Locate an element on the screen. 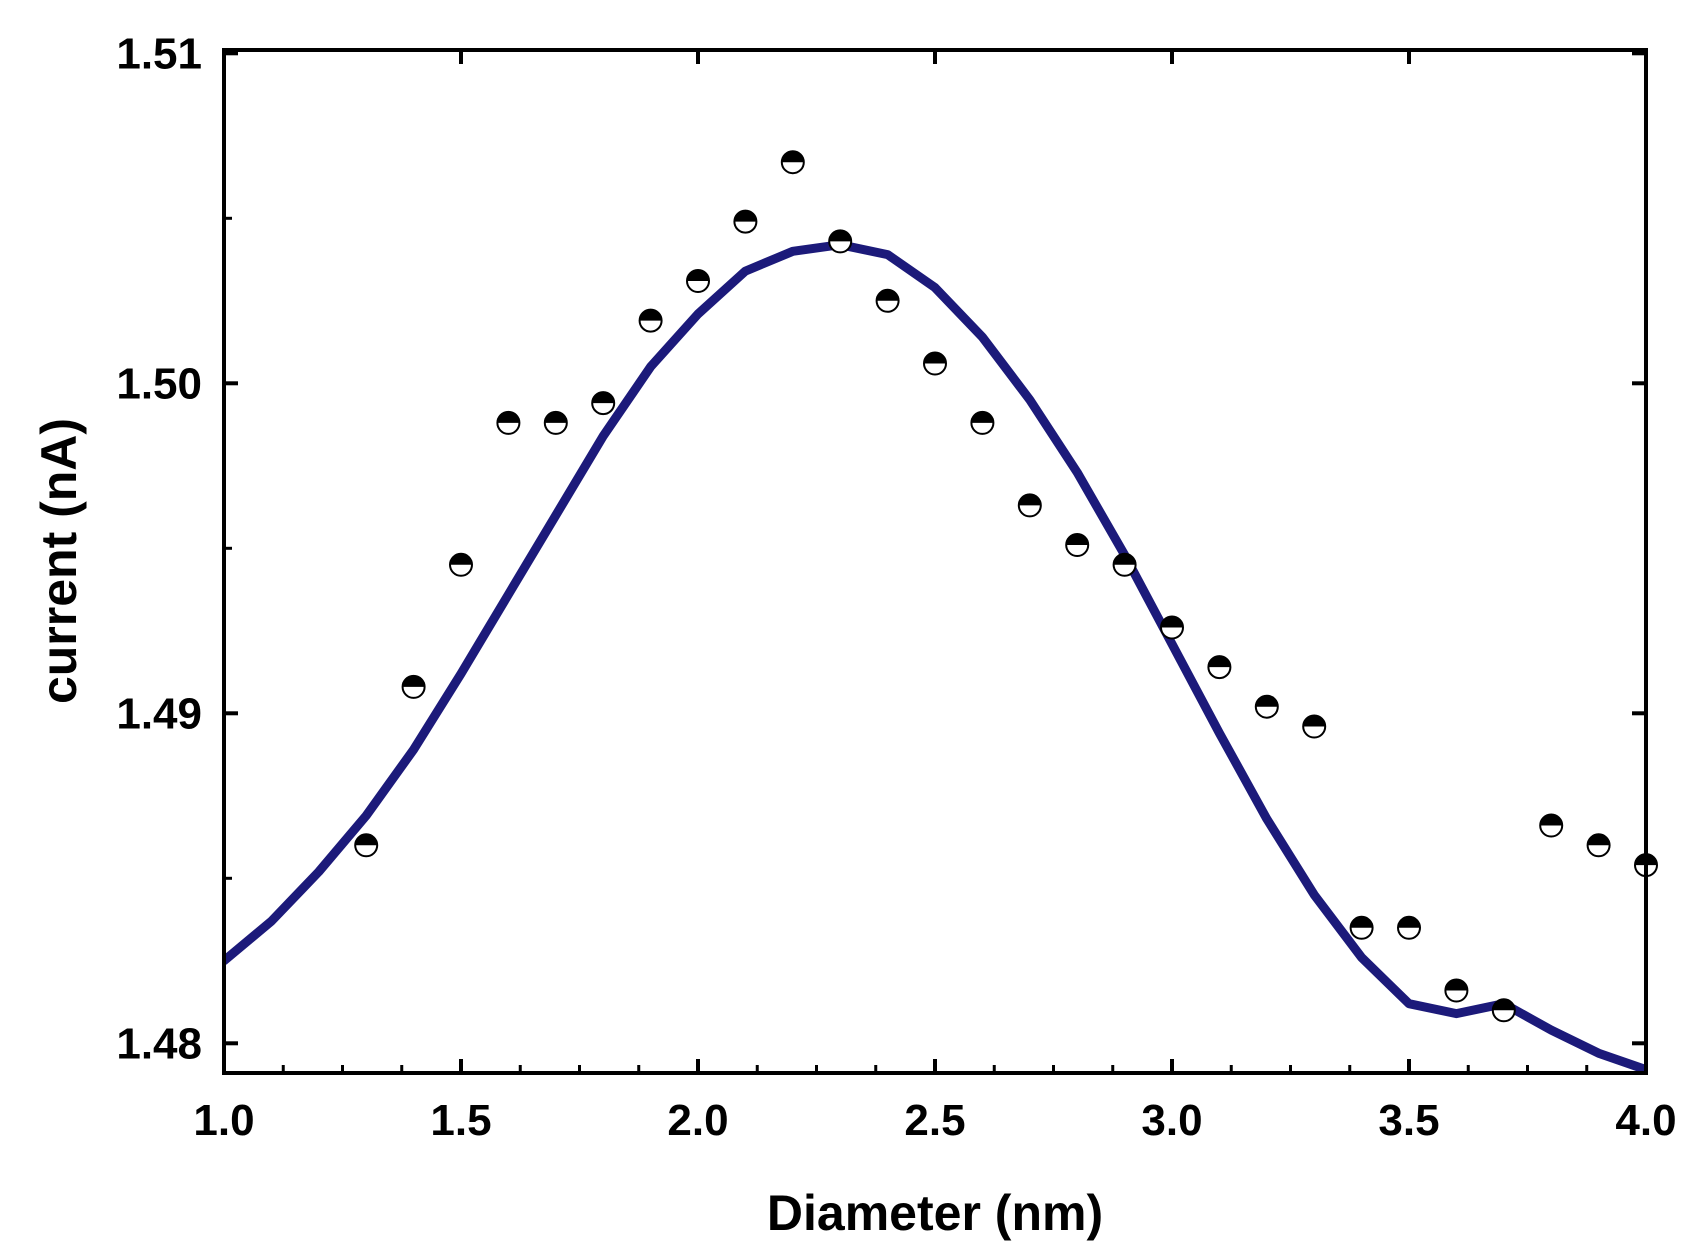  y-tick-label: 1.49 is located at coordinates (159, 713).